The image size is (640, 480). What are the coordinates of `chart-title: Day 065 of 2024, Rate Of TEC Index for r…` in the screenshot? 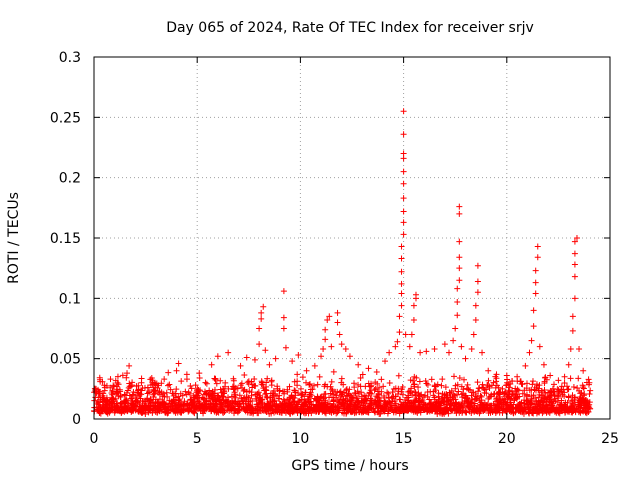 It's located at (350, 28).